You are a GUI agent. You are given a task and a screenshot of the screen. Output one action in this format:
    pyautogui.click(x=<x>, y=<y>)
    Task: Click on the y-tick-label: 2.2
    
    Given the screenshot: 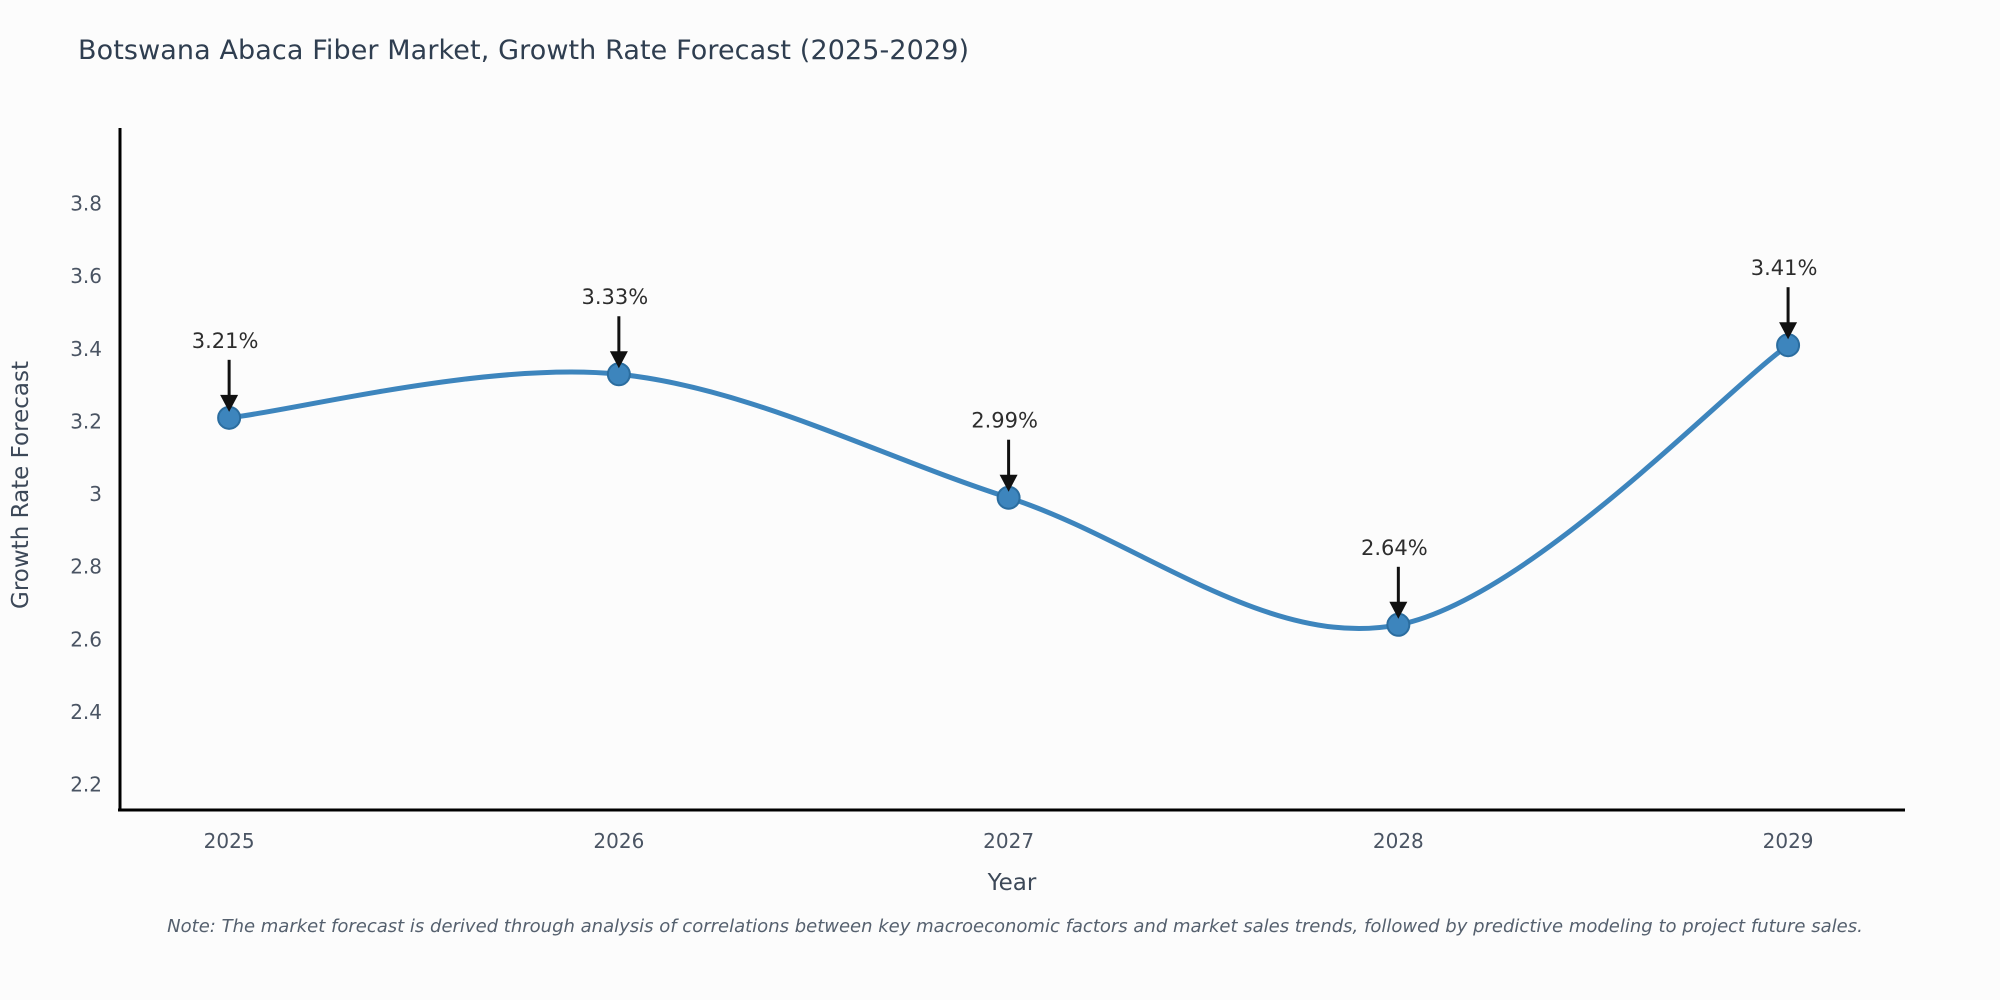 What is the action you would take?
    pyautogui.click(x=86, y=785)
    